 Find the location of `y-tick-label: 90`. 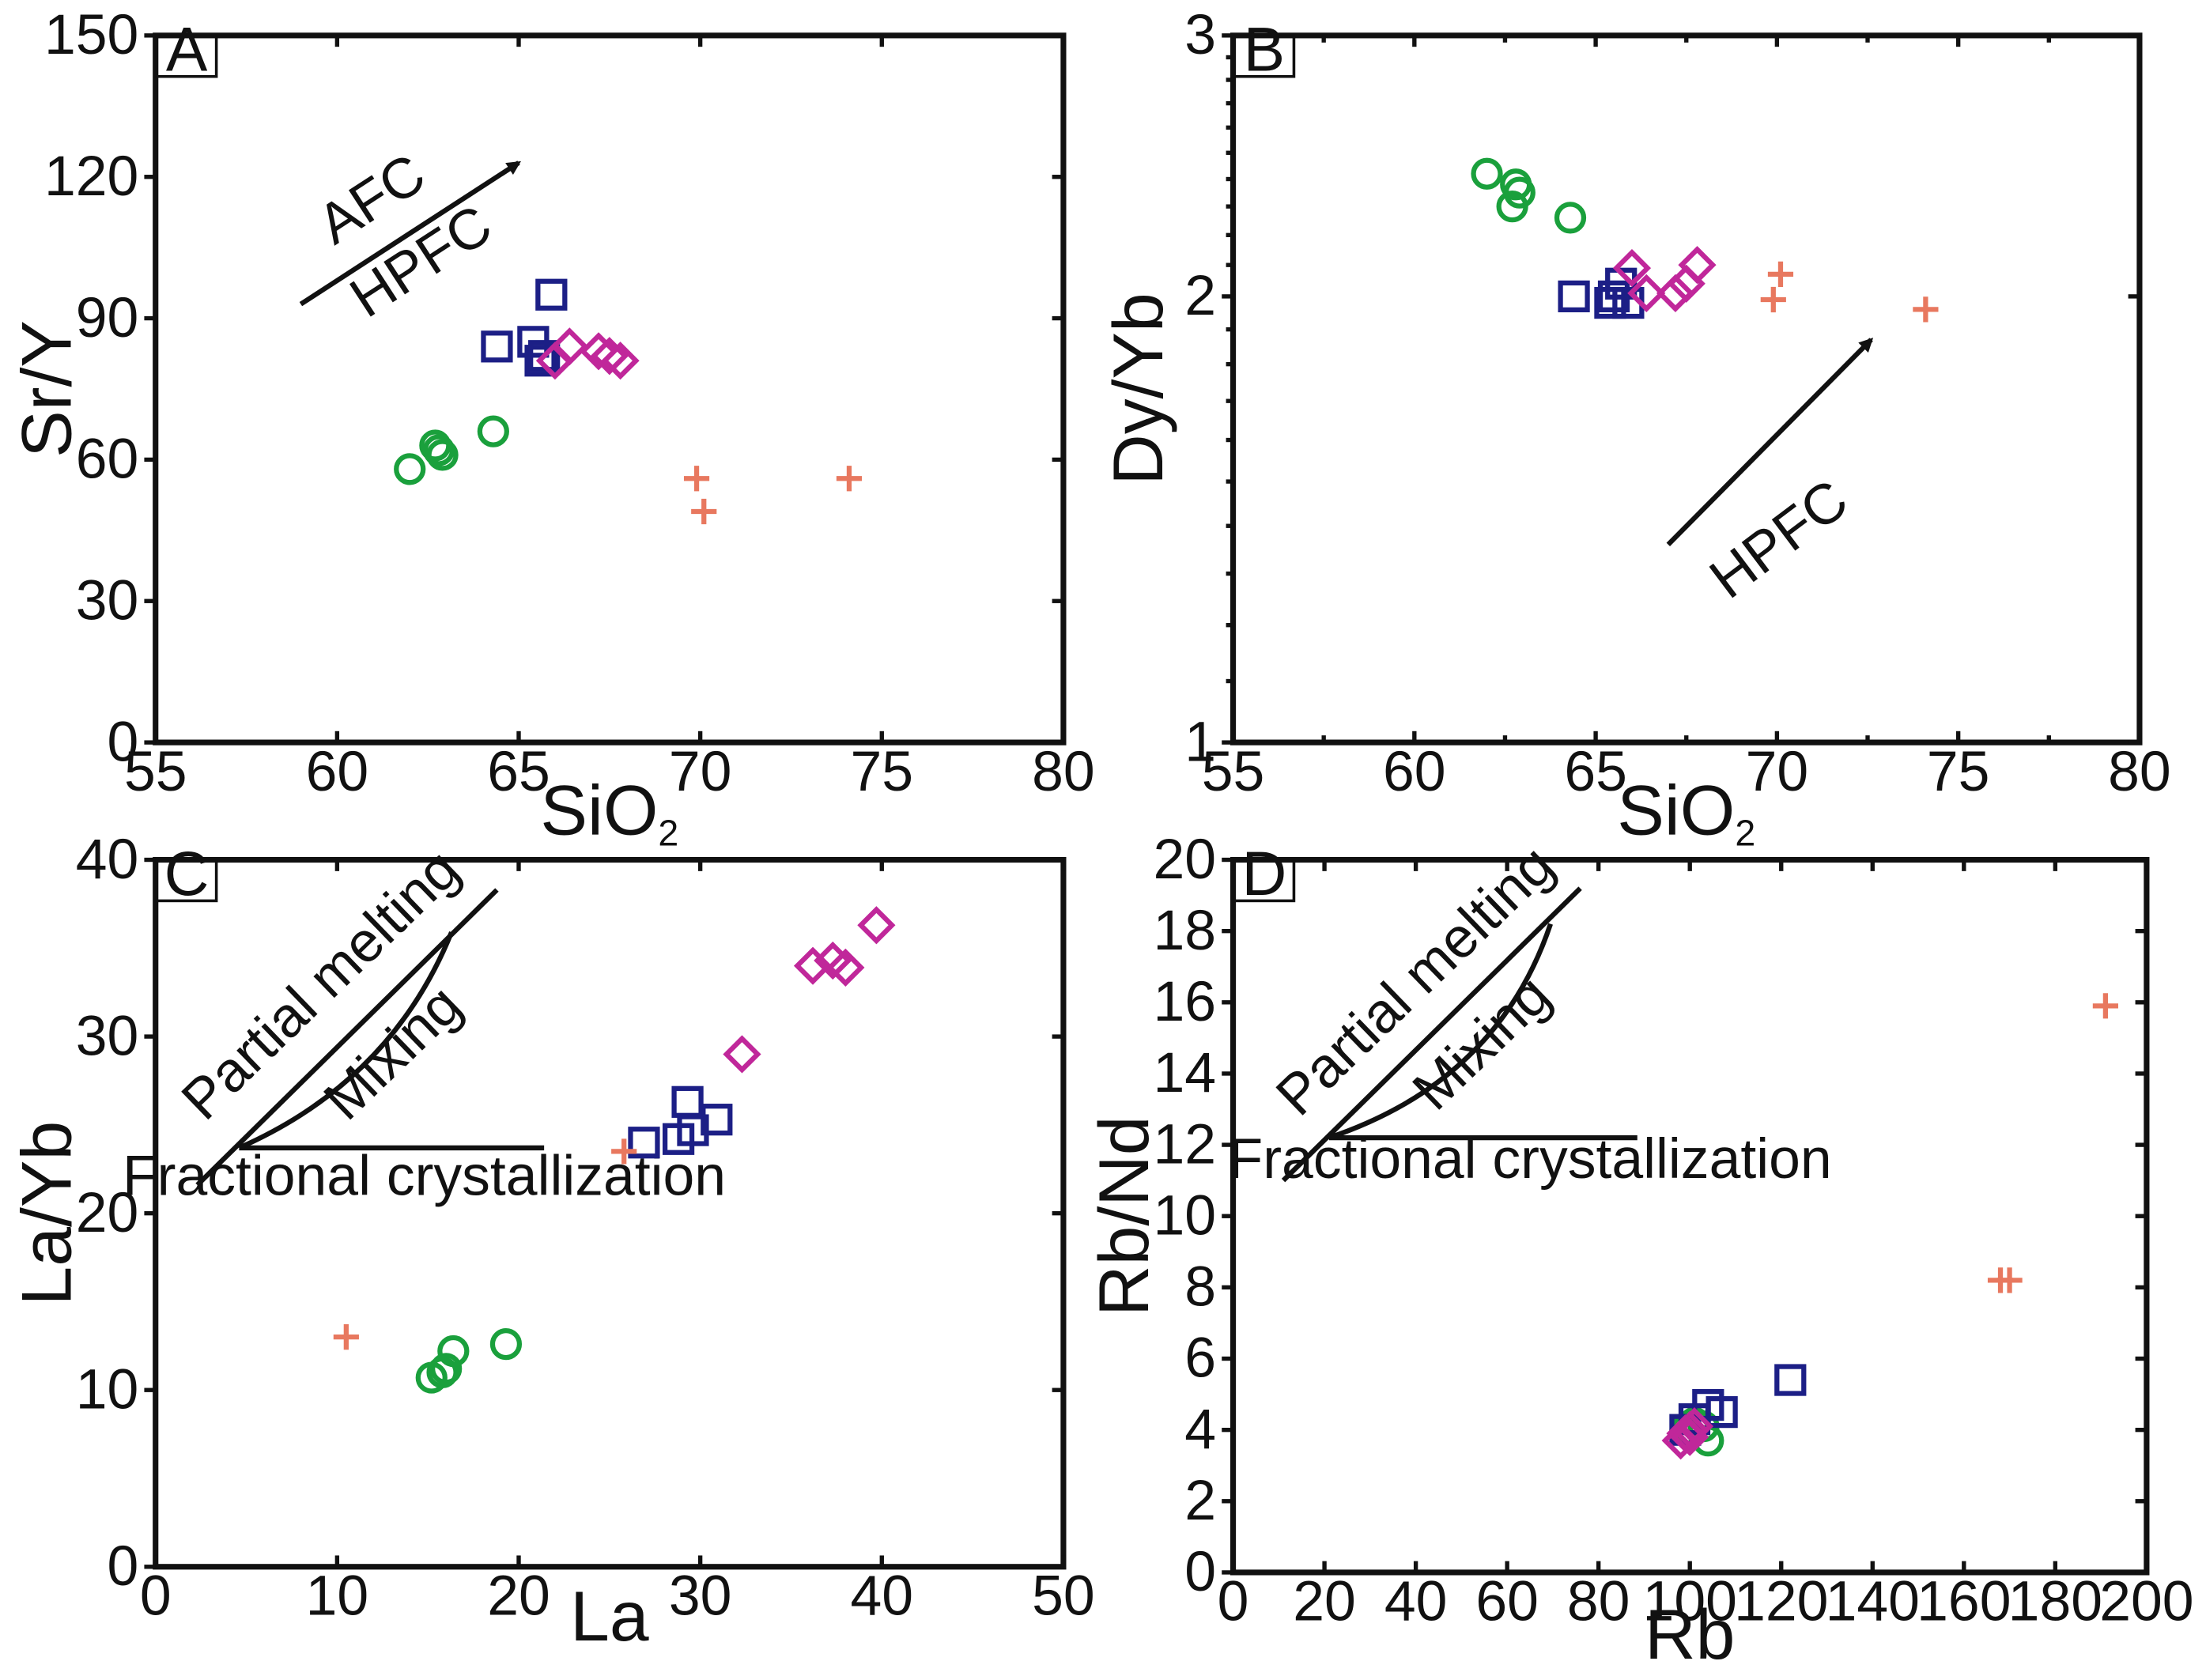

y-tick-label: 90 is located at coordinates (108, 317).